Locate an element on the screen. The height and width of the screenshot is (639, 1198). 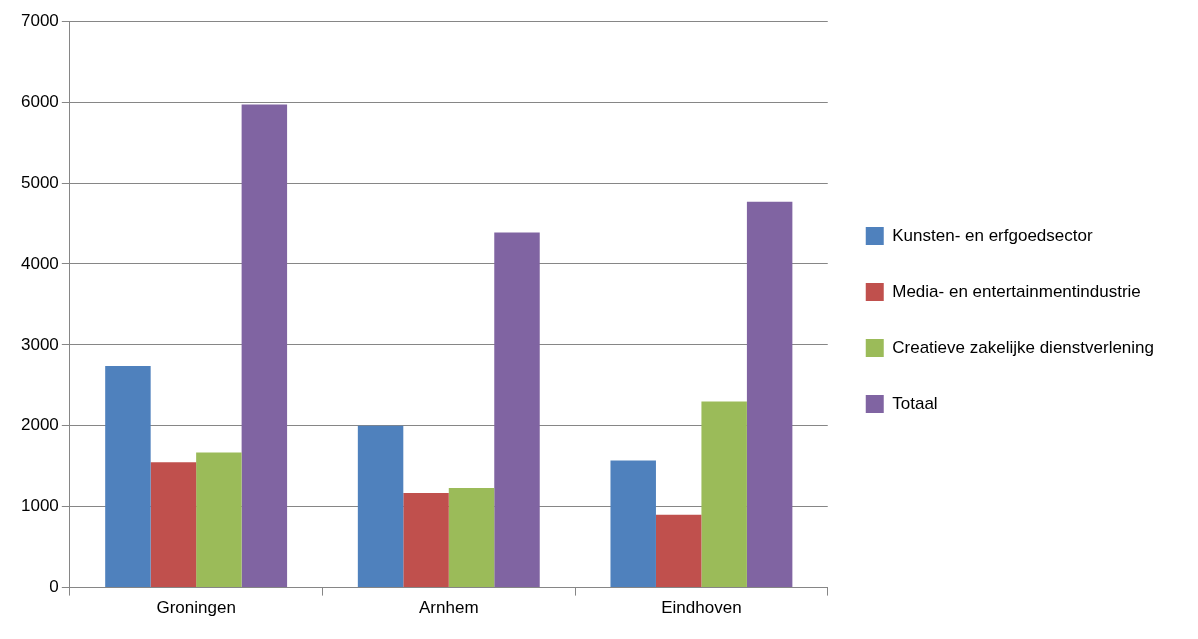
x-tick-label: Eindhoven is located at coordinates (701, 608).